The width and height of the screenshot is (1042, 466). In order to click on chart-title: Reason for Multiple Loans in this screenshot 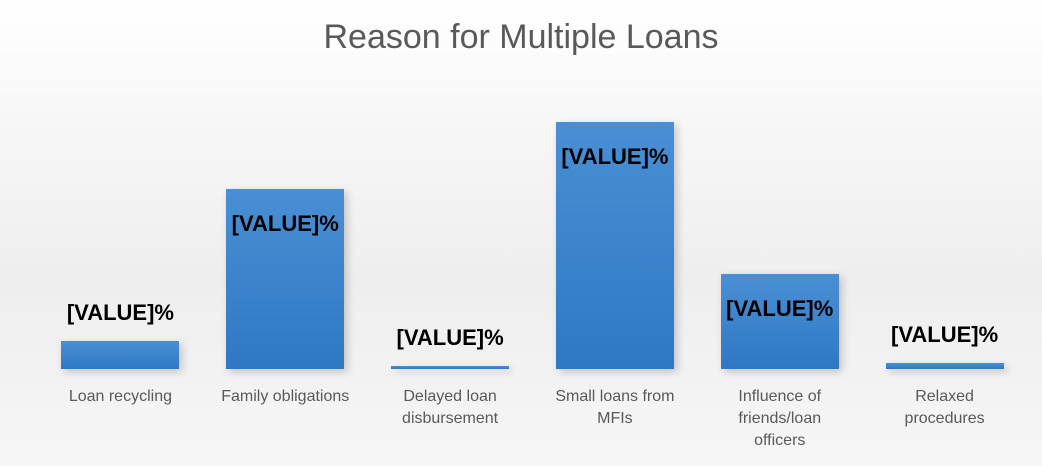, I will do `click(521, 37)`.